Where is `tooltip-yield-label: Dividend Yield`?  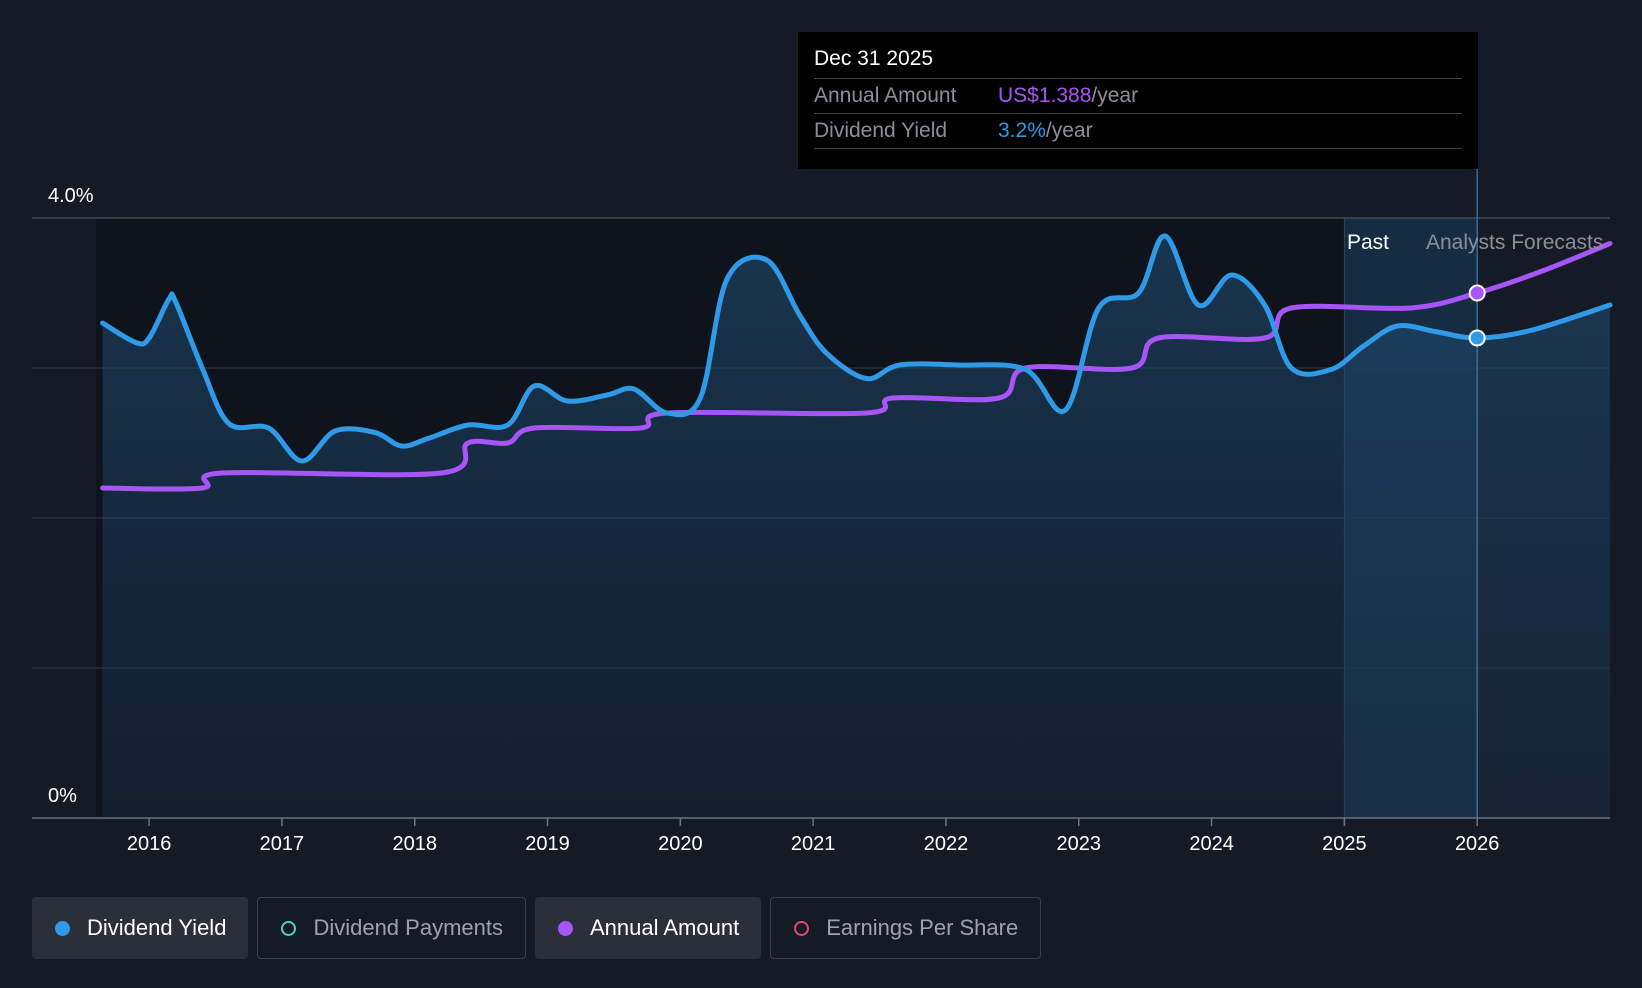
tooltip-yield-label: Dividend Yield is located at coordinates (881, 130).